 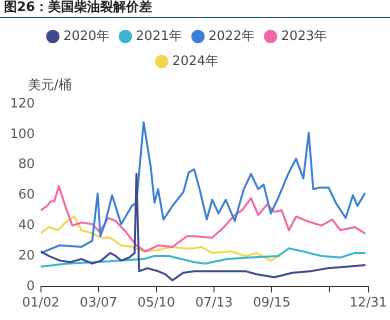 I want to click on x-tick-label: 01/02, so click(x=41, y=303).